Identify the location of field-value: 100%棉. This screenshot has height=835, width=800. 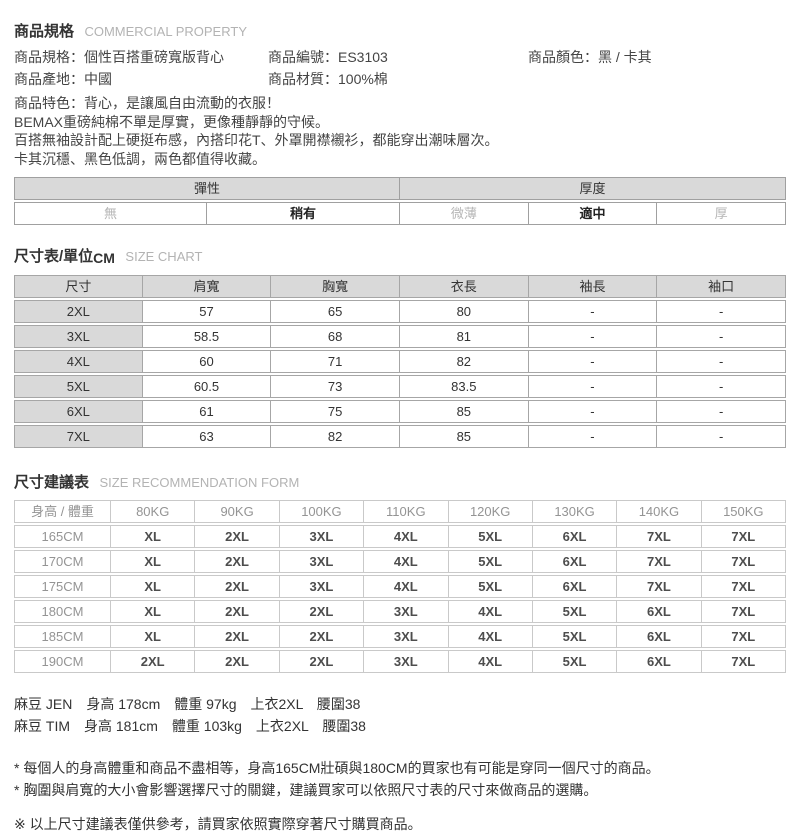
(363, 79).